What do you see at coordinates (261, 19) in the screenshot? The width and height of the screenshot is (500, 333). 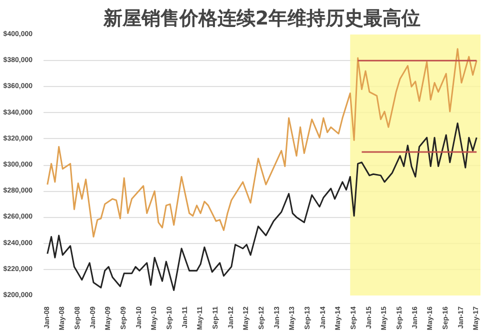 I see `chart-title: 新屋销售价格连续2年维持历史最高位` at bounding box center [261, 19].